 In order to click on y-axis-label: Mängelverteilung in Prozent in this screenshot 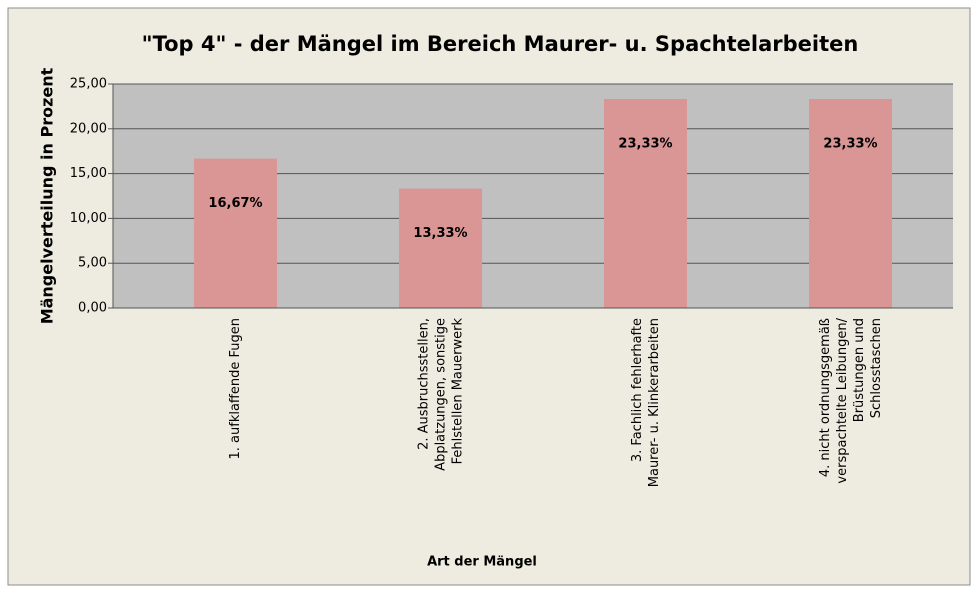, I will do `click(47, 195)`.